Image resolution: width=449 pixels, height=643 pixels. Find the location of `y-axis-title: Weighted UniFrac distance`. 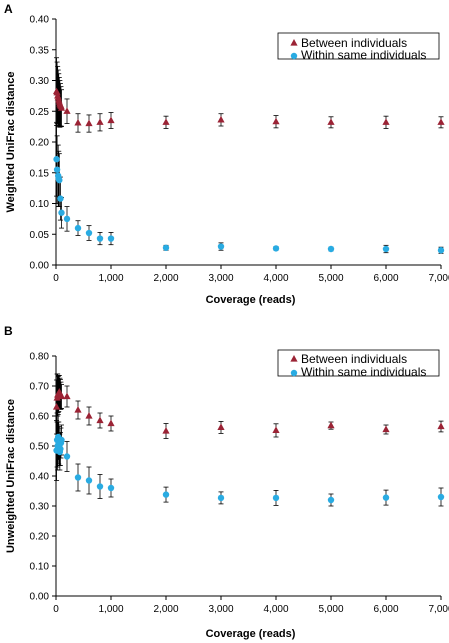

y-axis-title: Weighted UniFrac distance is located at coordinates (11, 142).